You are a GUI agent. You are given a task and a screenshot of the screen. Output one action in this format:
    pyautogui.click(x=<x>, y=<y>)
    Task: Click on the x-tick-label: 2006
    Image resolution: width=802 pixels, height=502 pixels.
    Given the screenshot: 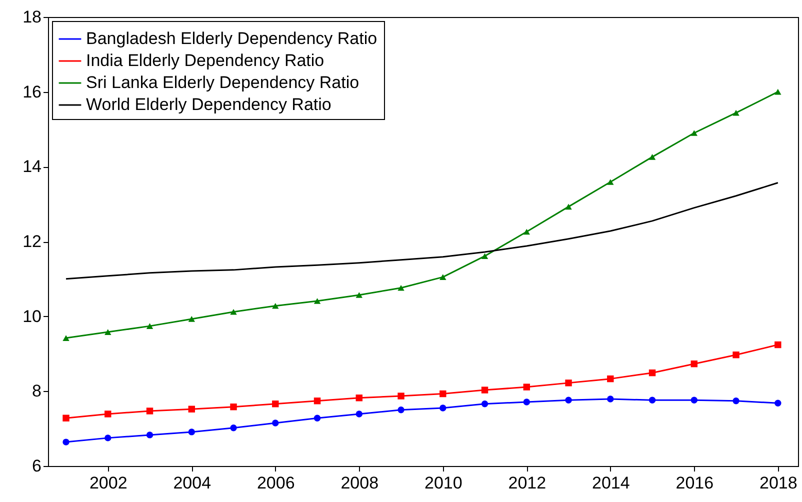 What is the action you would take?
    pyautogui.click(x=275, y=483)
    